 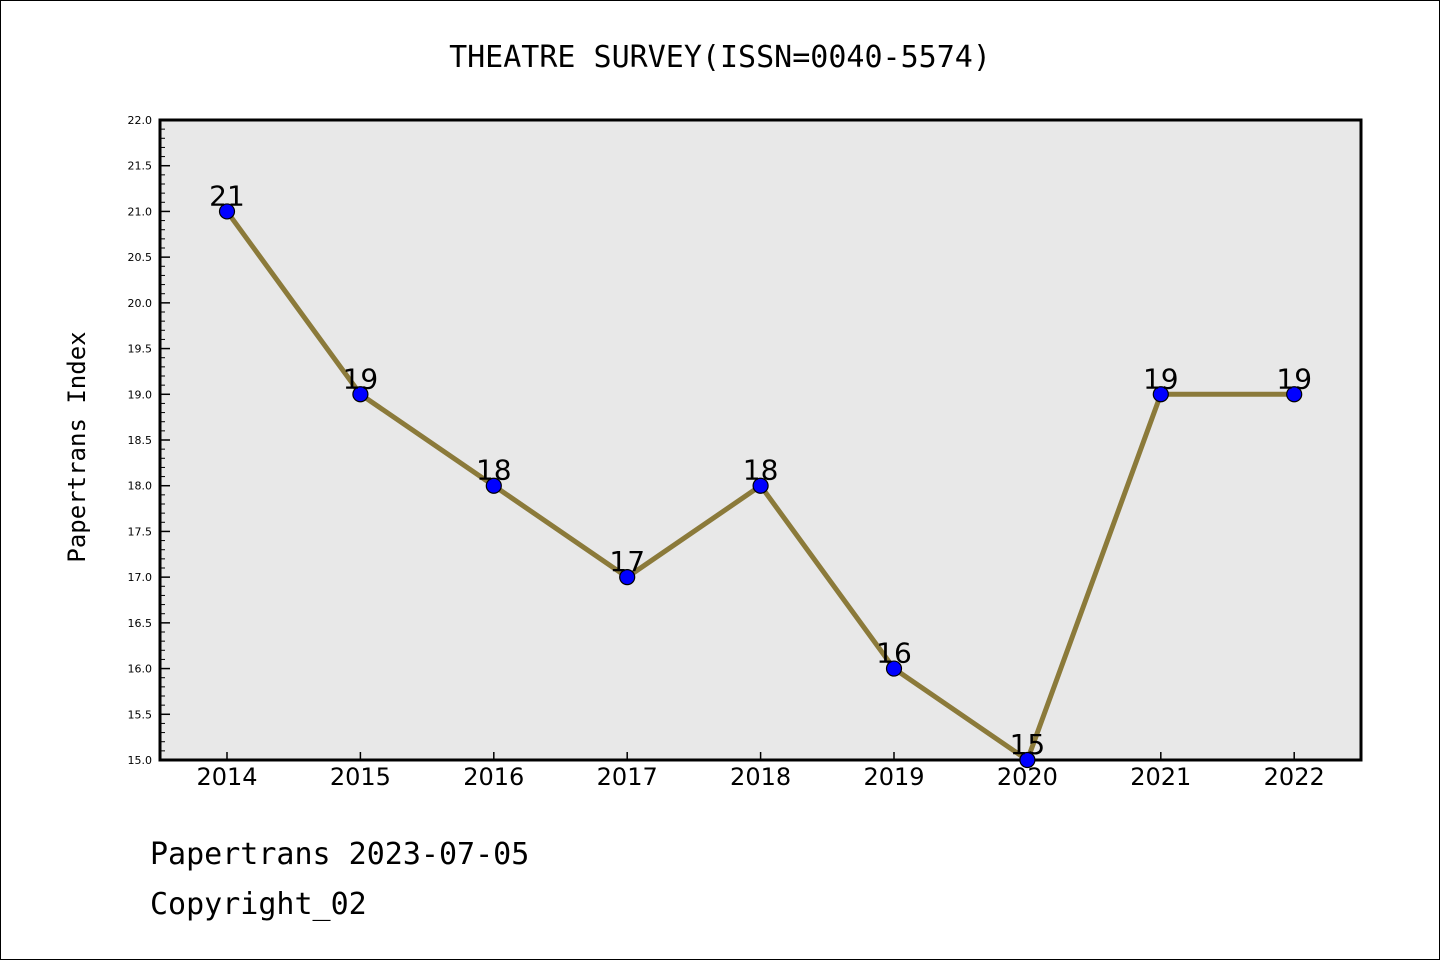 I want to click on y-tick-label: 18.5, so click(x=140, y=440).